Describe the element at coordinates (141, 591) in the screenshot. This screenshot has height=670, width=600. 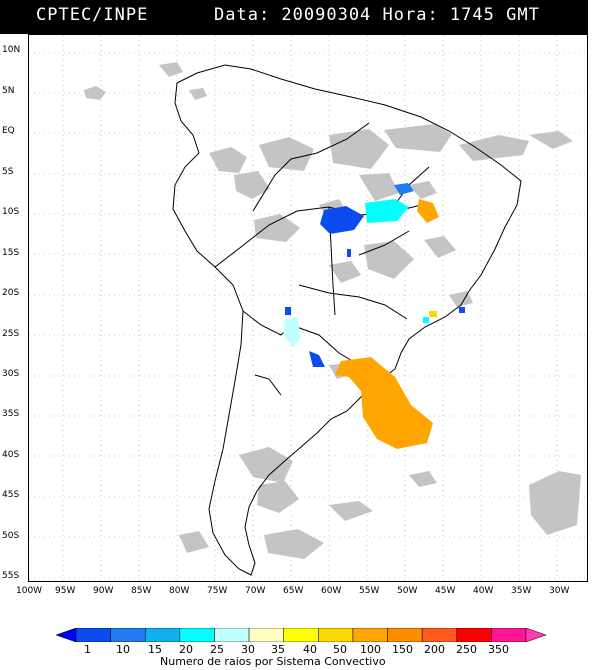
I see `lon-label: 85W` at that location.